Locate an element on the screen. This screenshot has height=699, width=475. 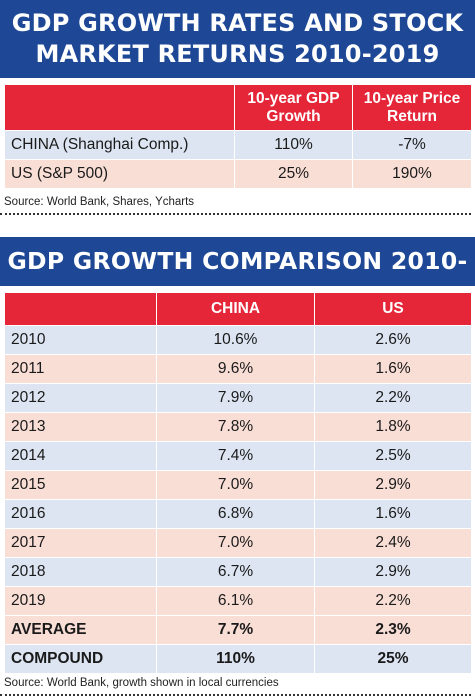
table-row: 2019 6.1% 2.2% is located at coordinates (238, 601).